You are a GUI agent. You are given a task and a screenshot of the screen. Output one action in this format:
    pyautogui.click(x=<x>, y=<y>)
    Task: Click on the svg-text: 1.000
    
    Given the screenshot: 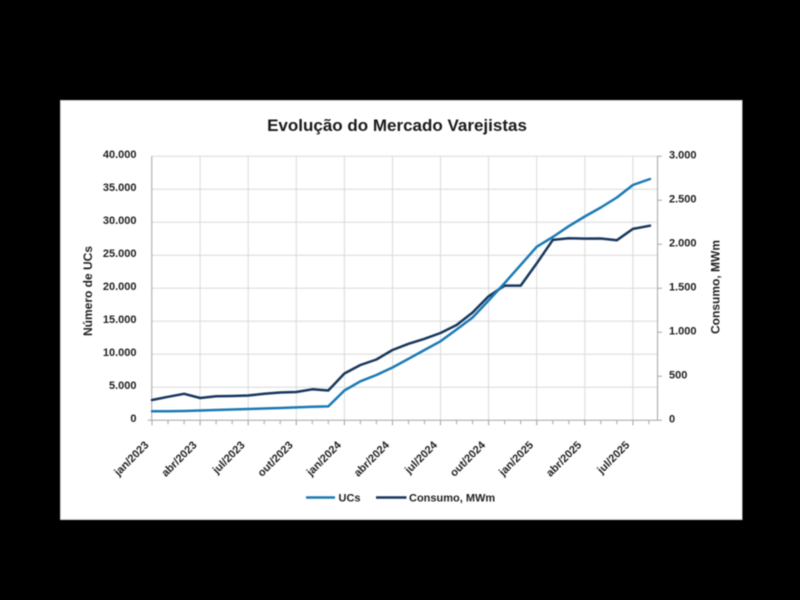 What is the action you would take?
    pyautogui.click(x=683, y=331)
    